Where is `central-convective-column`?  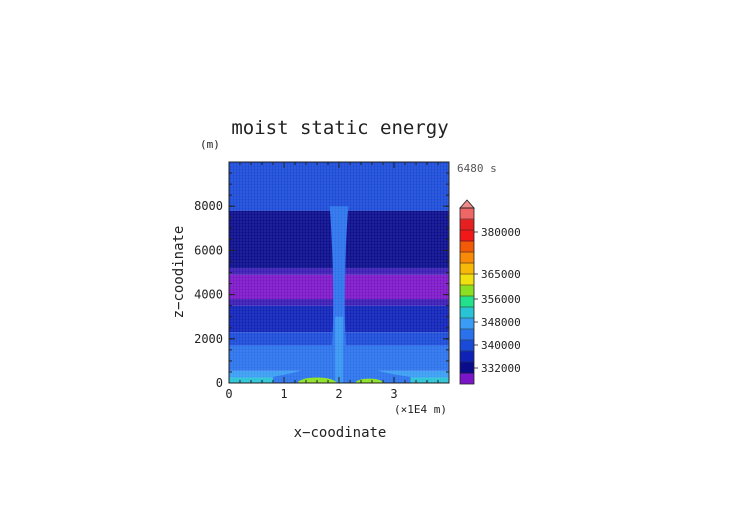 central-convective-column is located at coordinates (342, 294).